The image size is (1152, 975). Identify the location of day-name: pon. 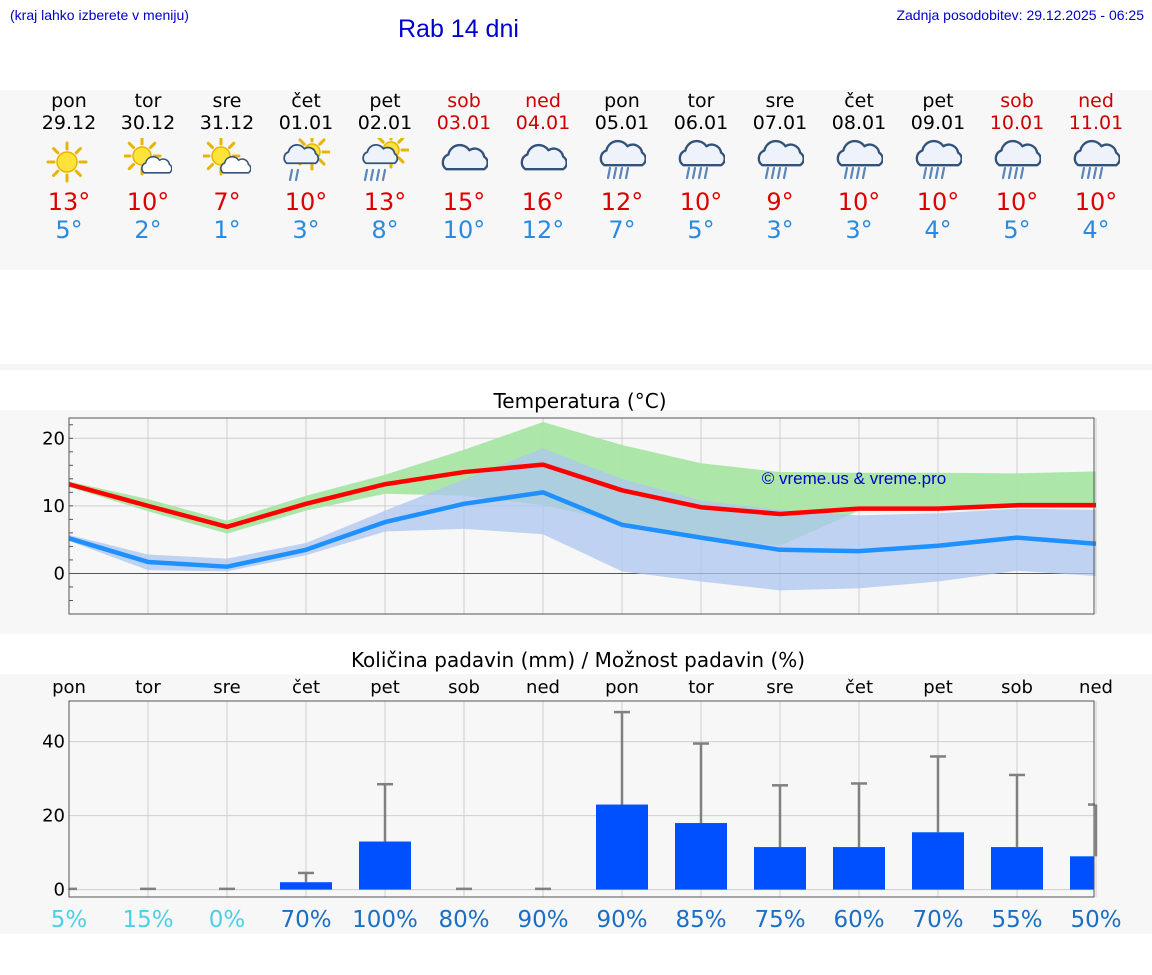
(622, 101).